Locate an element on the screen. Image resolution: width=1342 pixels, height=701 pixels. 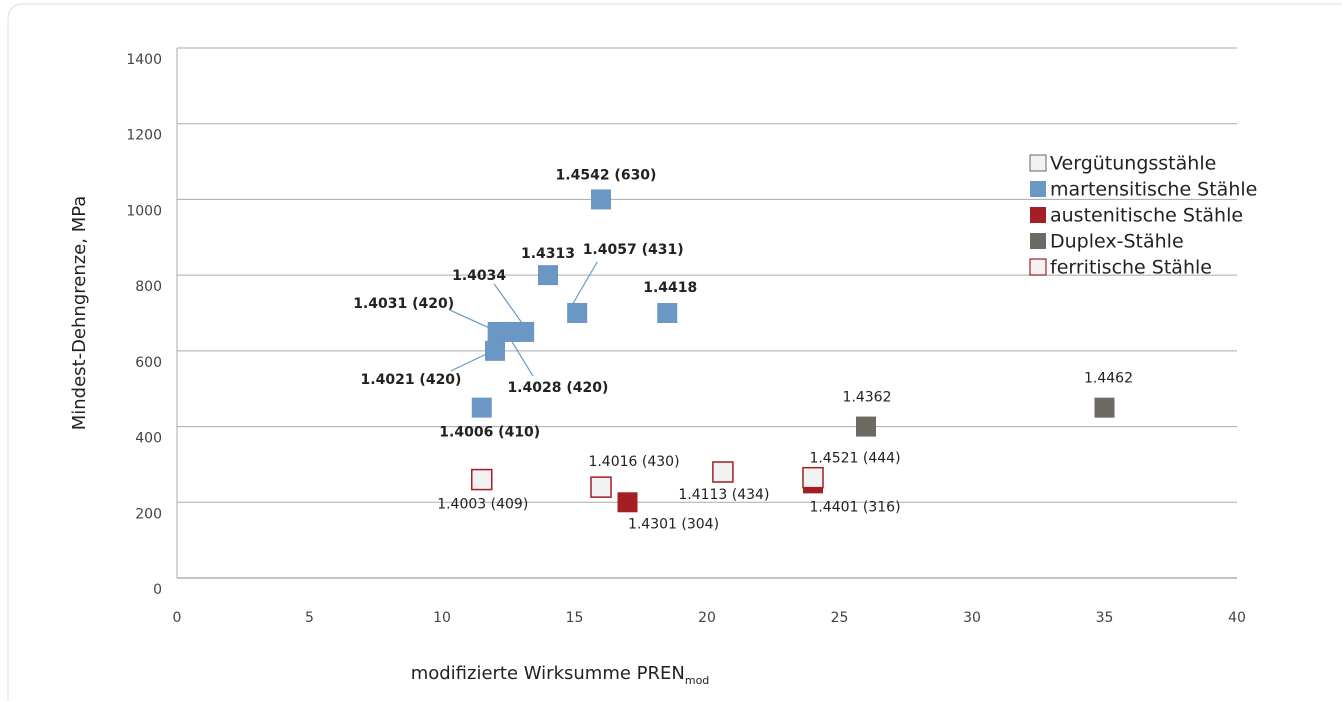
point-label: 1.4313 is located at coordinates (548, 254).